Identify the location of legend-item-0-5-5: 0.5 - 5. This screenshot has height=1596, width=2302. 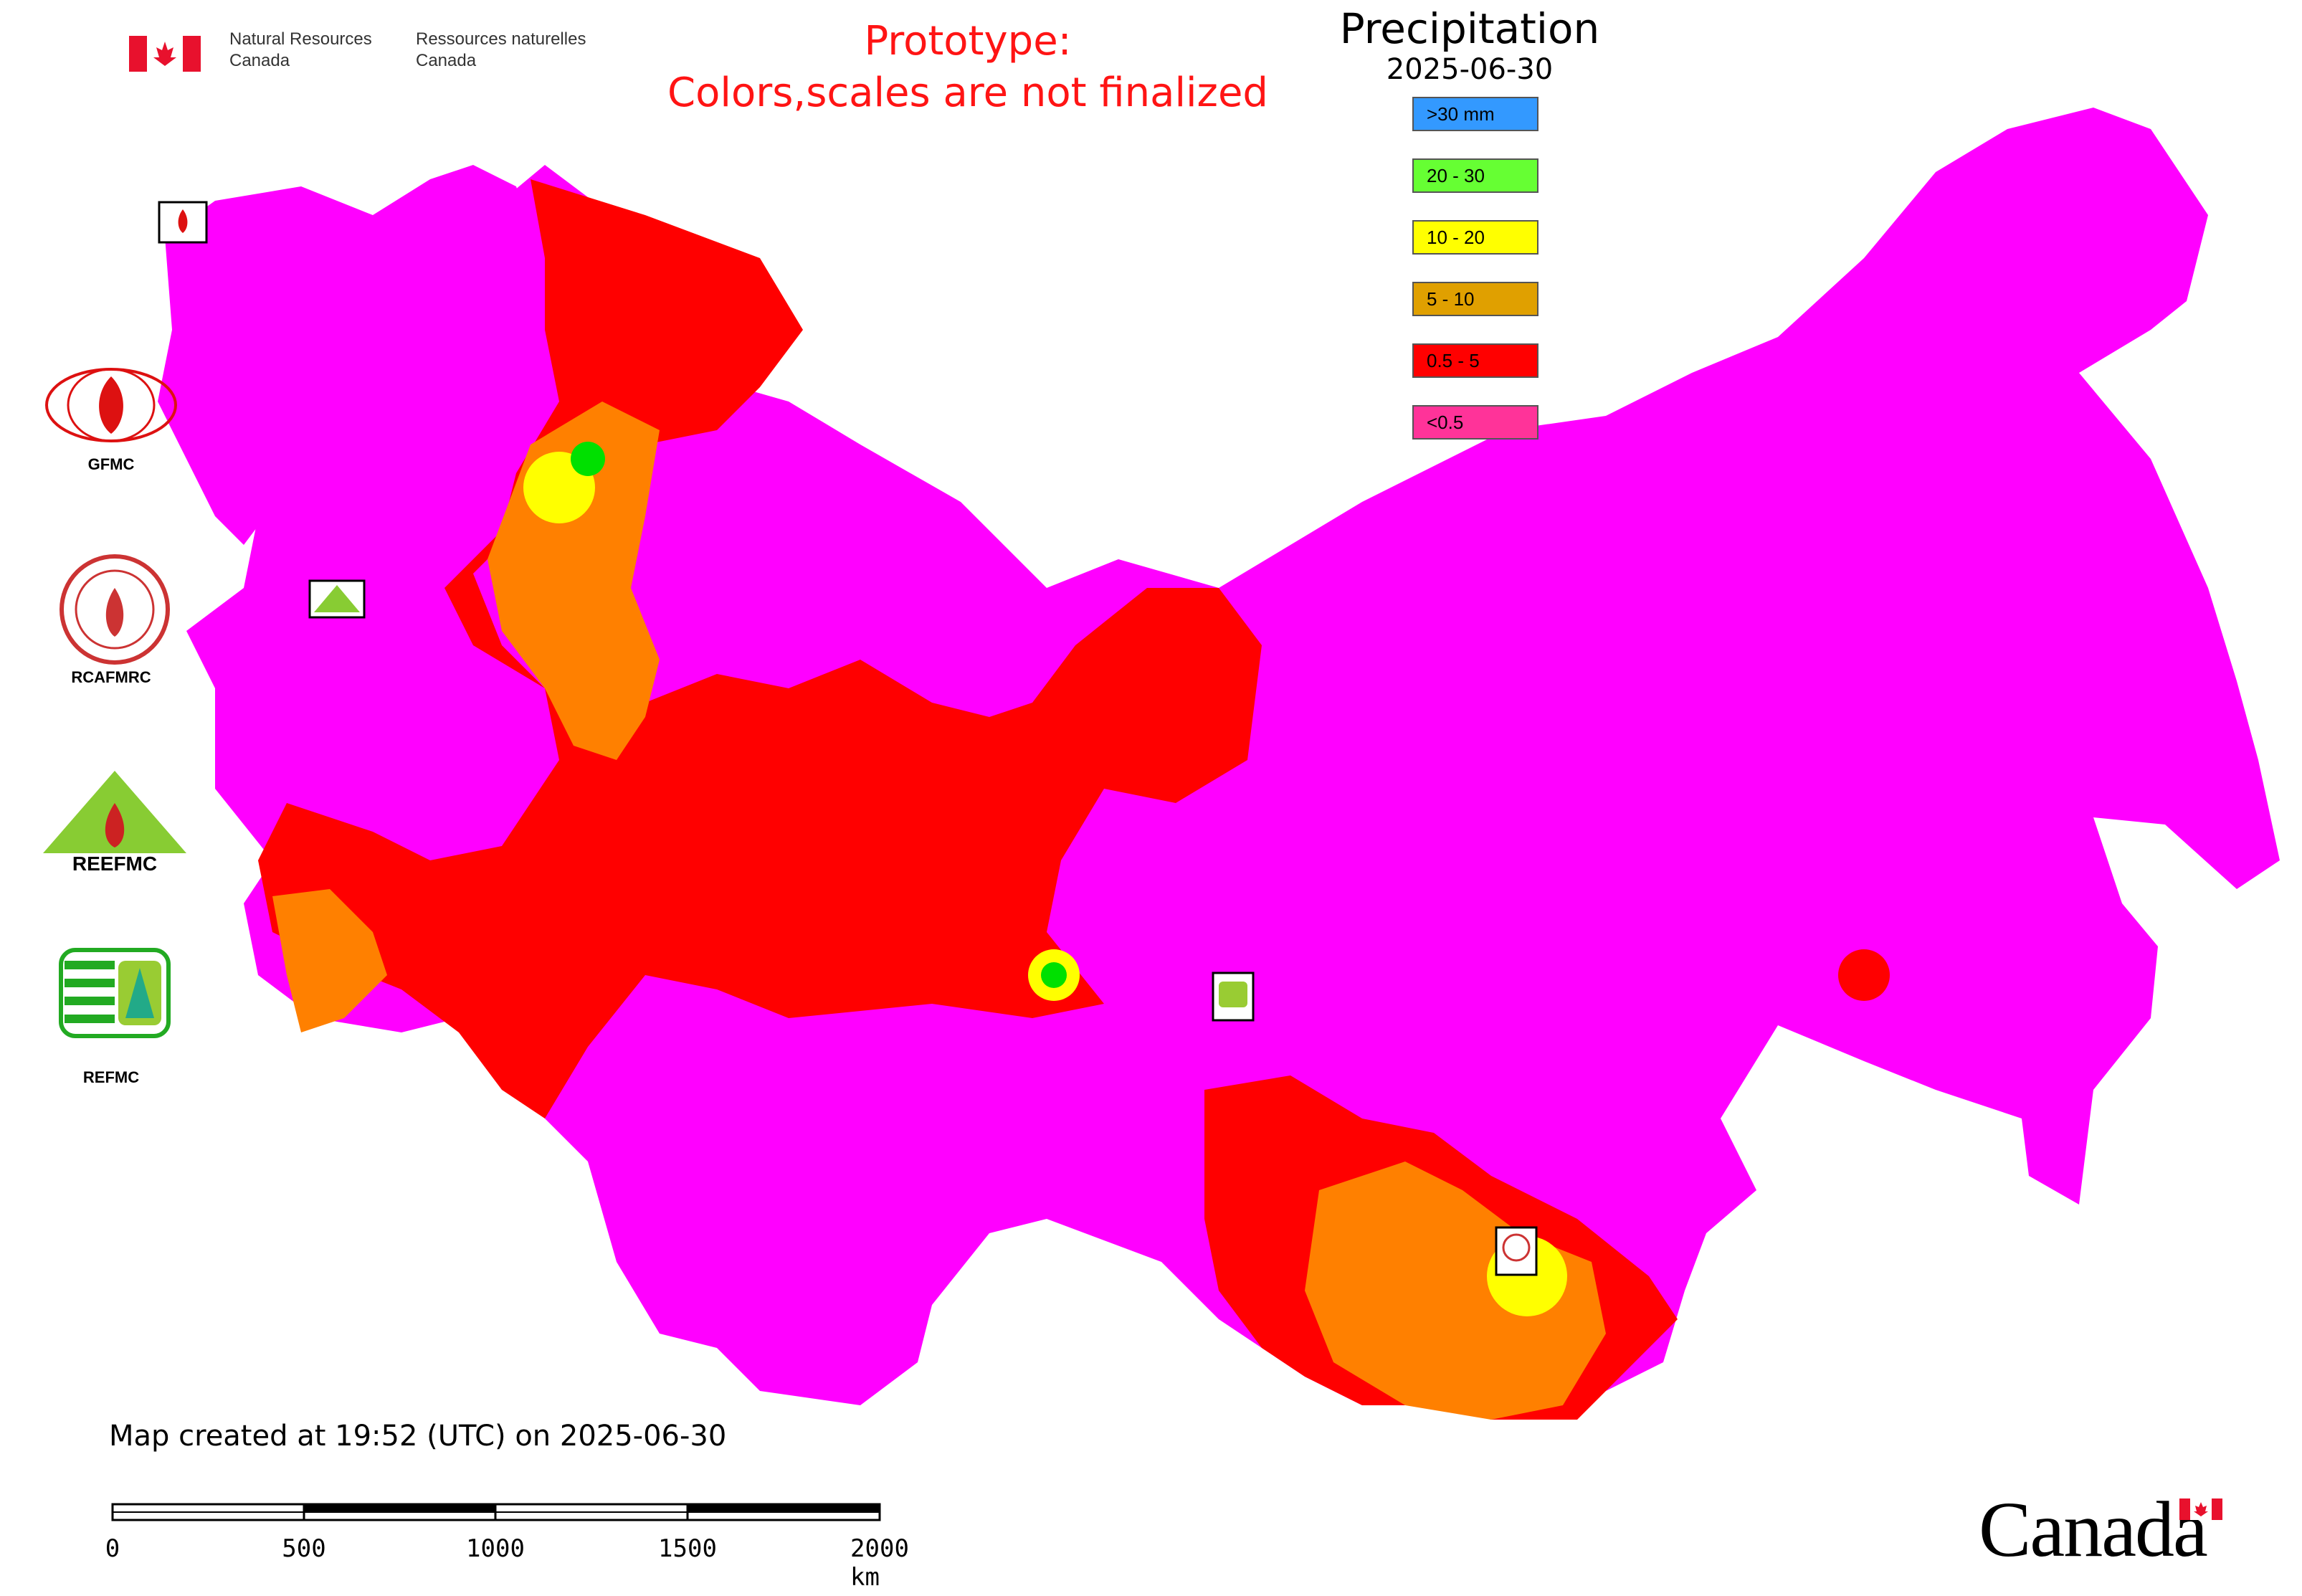
(1475, 360).